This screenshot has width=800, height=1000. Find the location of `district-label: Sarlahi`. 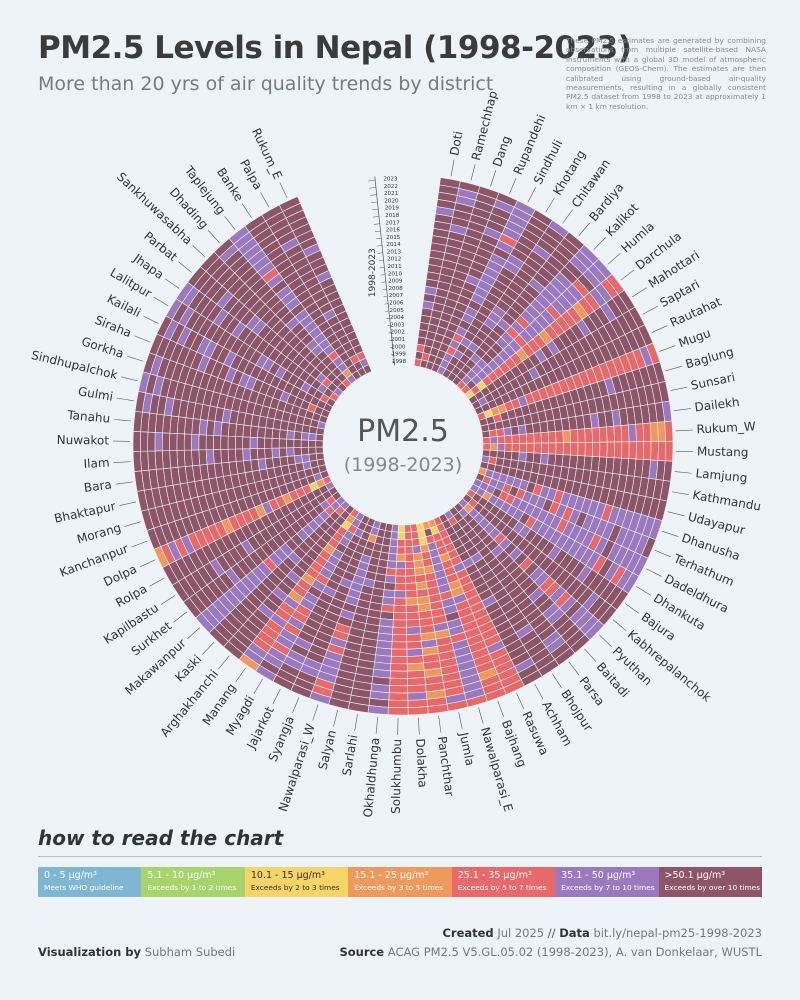

district-label: Sarlahi is located at coordinates (350, 755).